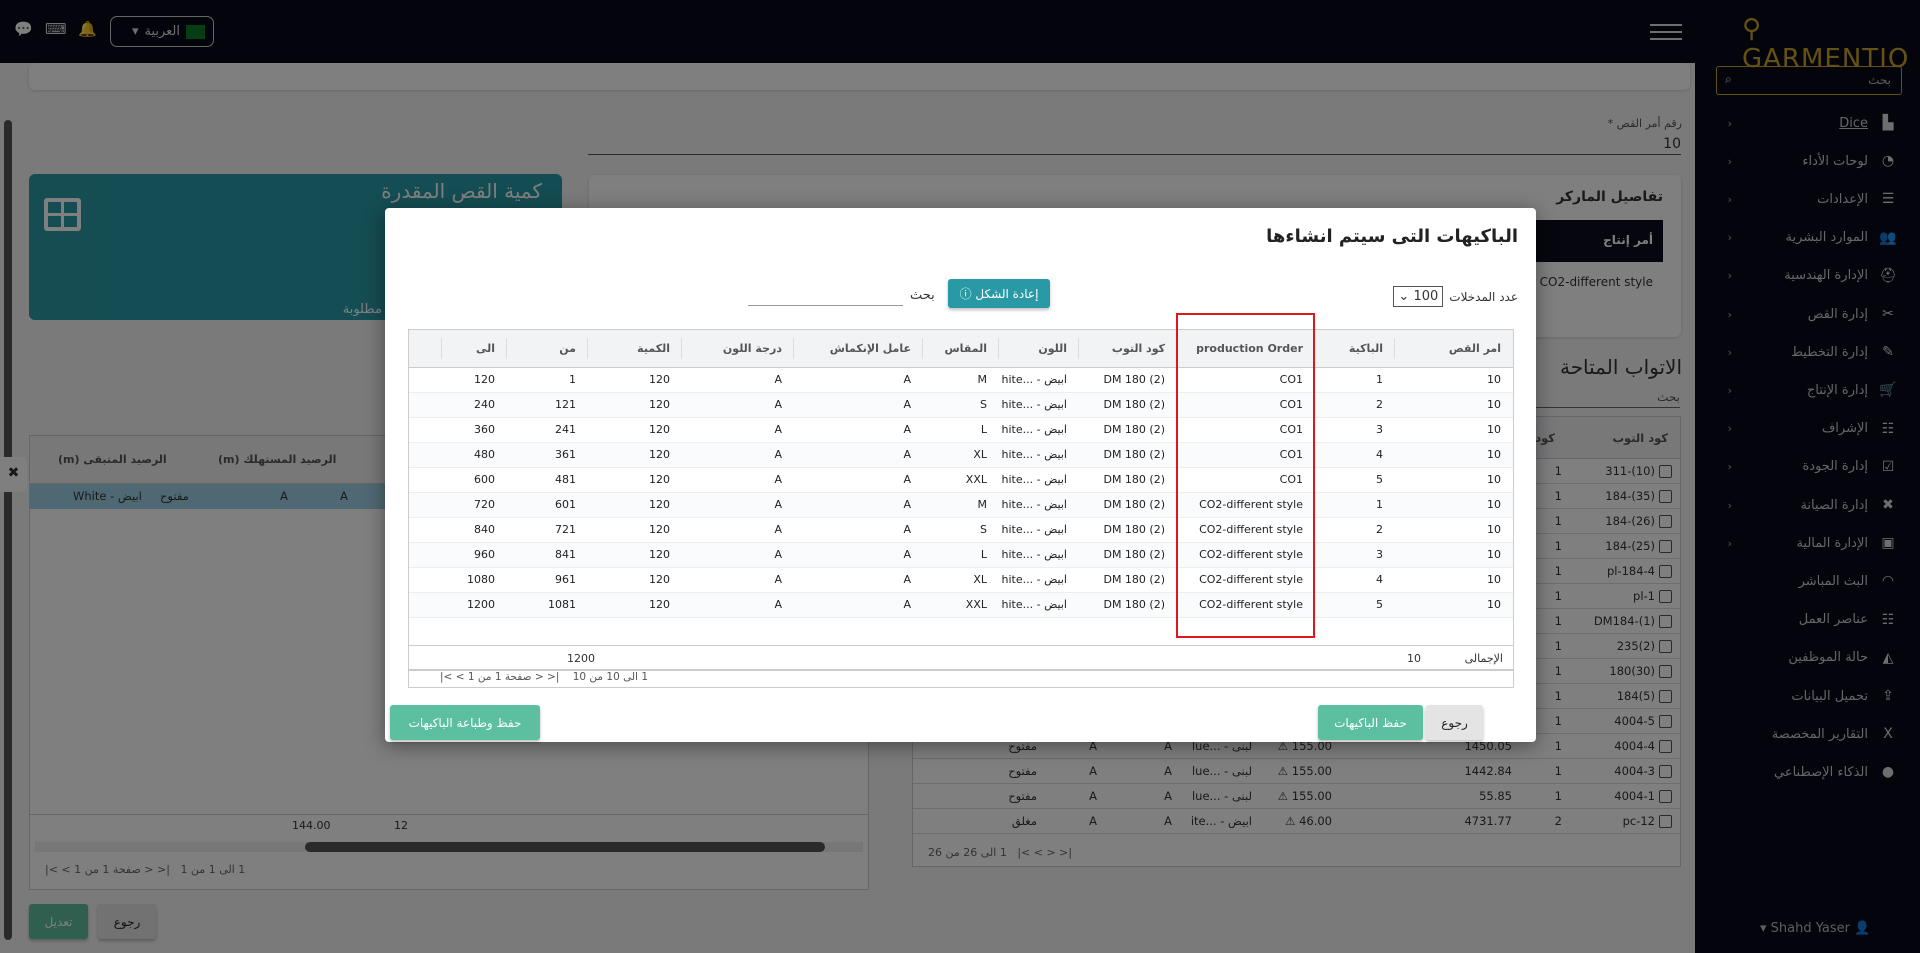  Describe the element at coordinates (1355, 580) in the screenshot. I see `cell: 4` at that location.